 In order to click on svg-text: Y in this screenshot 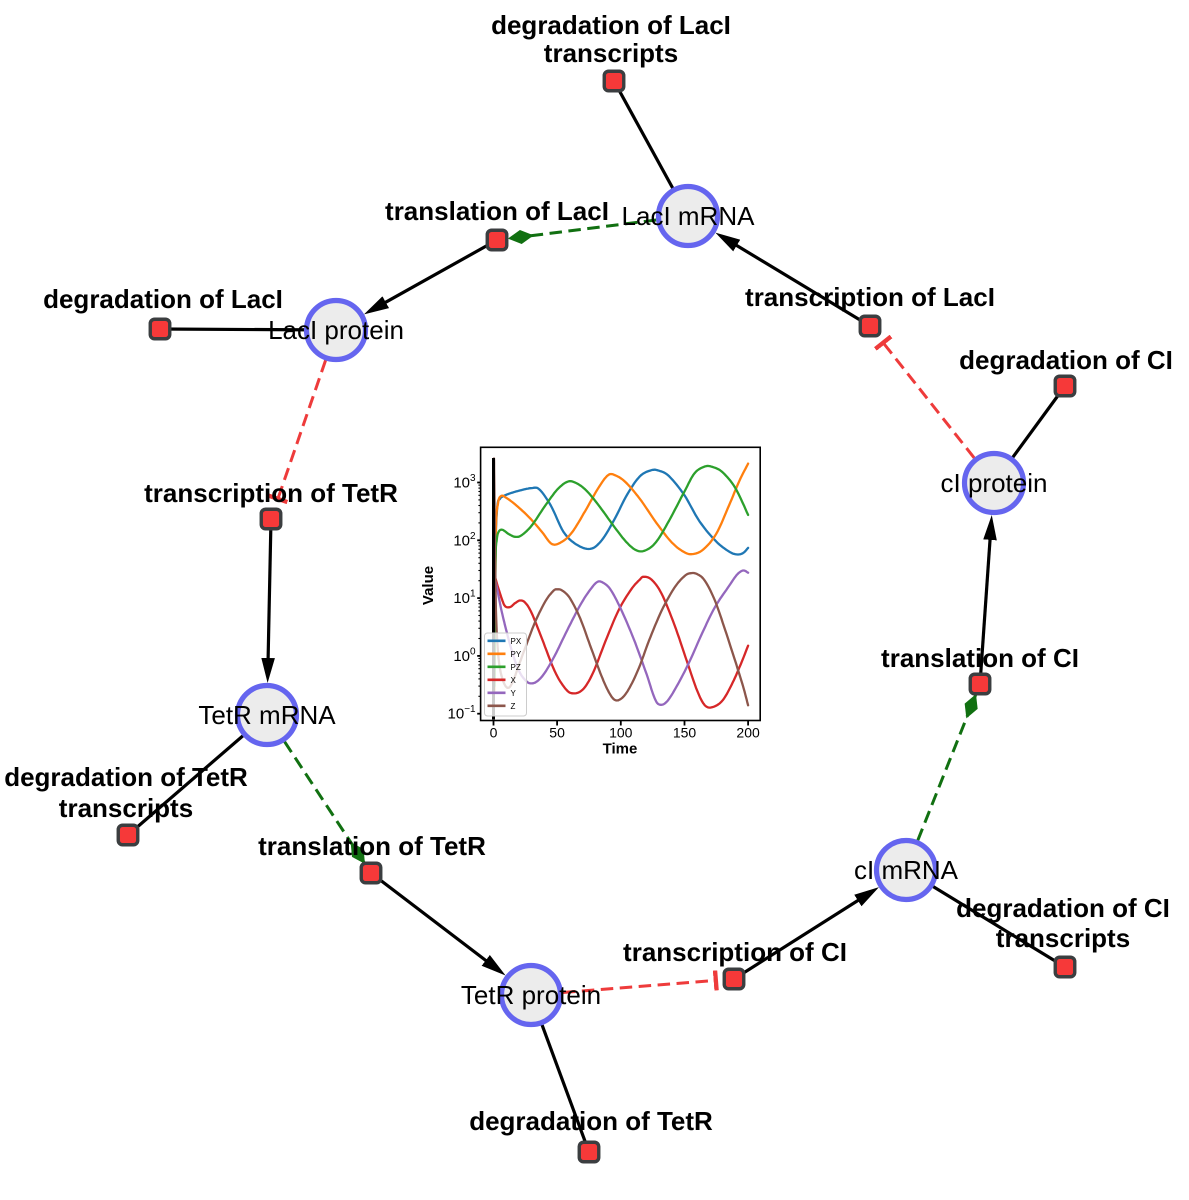, I will do `click(514, 693)`.